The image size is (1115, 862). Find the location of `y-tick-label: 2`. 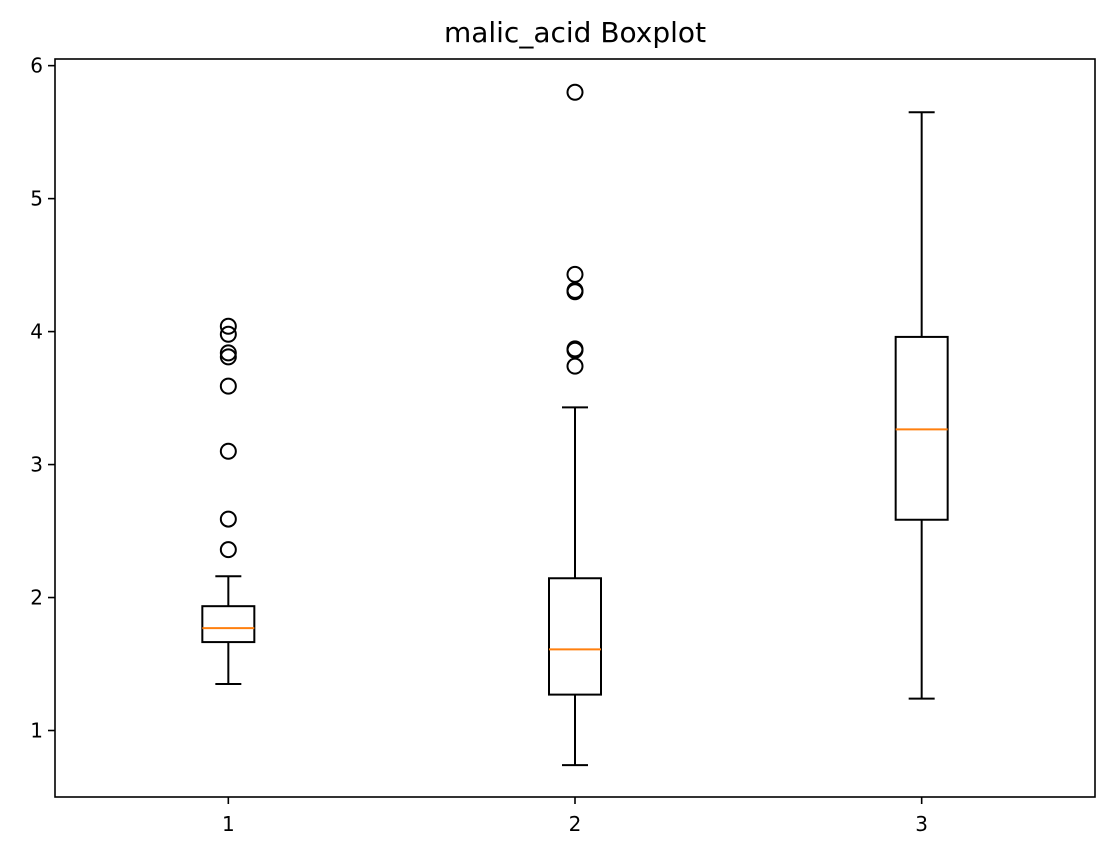

y-tick-label: 2 is located at coordinates (36, 598).